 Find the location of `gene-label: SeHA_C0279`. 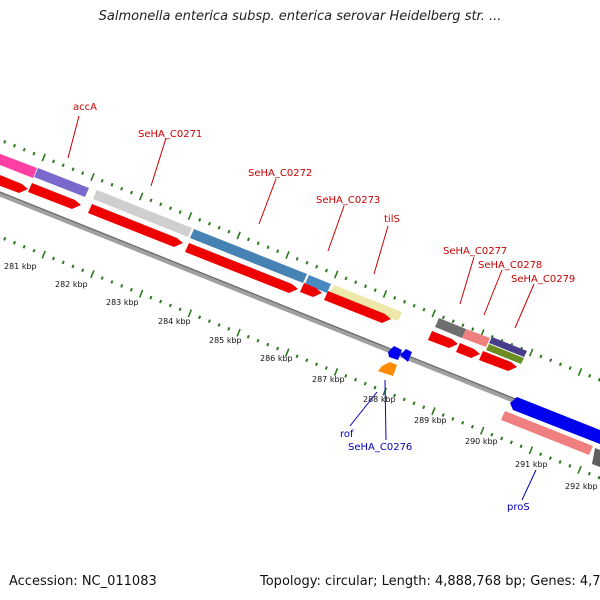

gene-label: SeHA_C0279 is located at coordinates (543, 279).